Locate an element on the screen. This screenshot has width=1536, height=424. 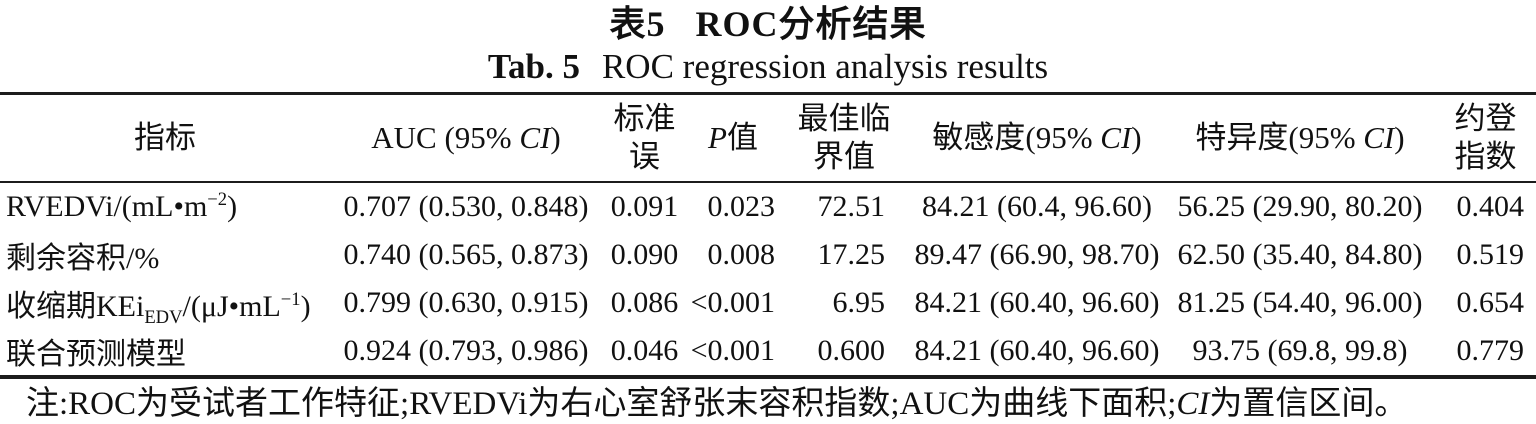
auc-cell: 0.799 (0.630, 0.915) is located at coordinates (466, 302).